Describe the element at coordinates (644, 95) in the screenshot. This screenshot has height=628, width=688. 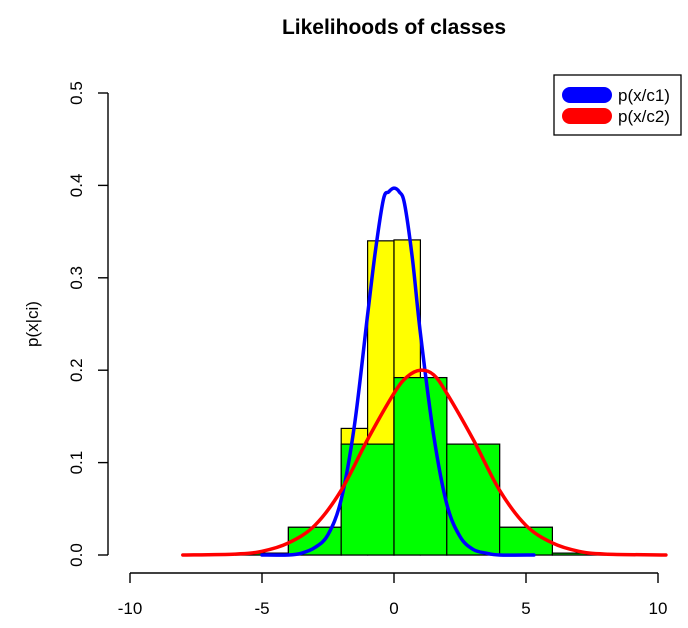
I see `legend-label: p(x/c1)` at that location.